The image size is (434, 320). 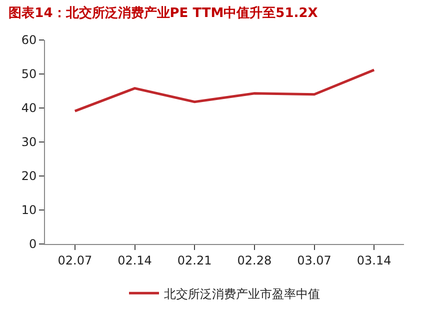 What do you see at coordinates (163, 13) in the screenshot?
I see `chart-title: 图表14：北交所泛消费产业PE TTM中值升至51.2X` at bounding box center [163, 13].